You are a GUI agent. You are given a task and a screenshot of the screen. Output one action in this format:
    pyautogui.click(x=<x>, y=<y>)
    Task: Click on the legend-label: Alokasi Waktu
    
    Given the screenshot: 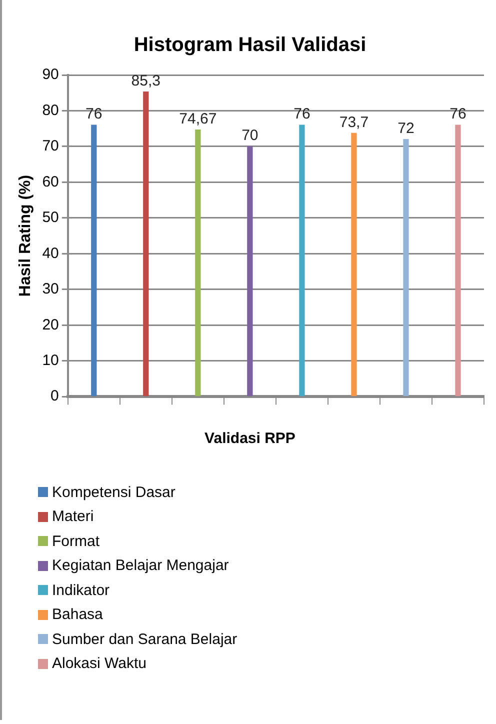 What is the action you would take?
    pyautogui.click(x=99, y=663)
    